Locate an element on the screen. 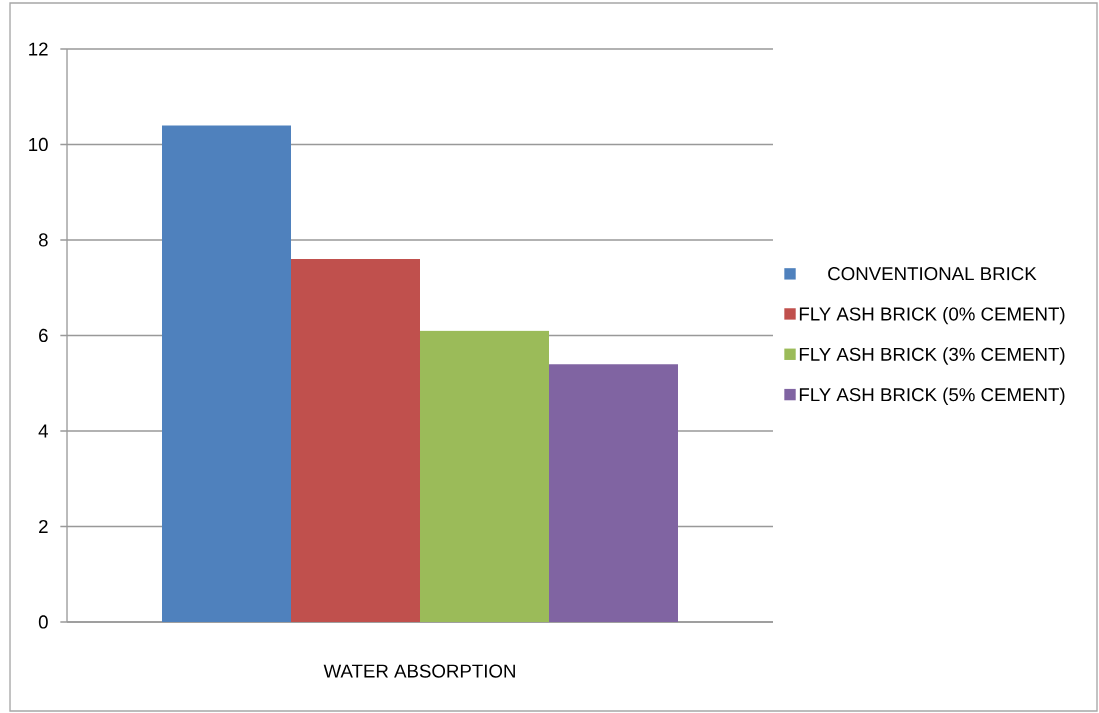 Image resolution: width=1099 pixels, height=713 pixels. legend-label: CONVENTIONAL BRICK is located at coordinates (932, 274).